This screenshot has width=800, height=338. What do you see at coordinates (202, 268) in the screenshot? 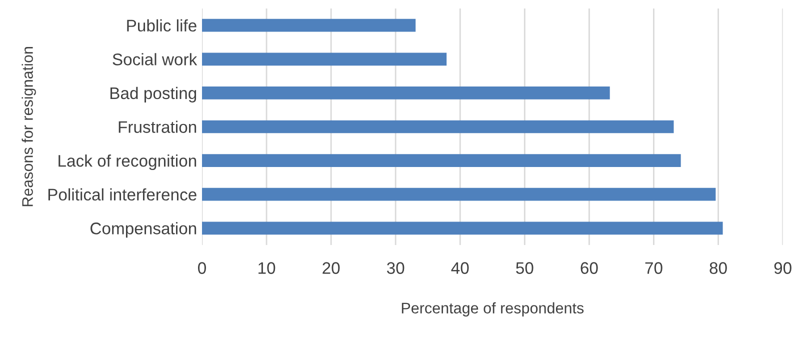
I see `x-tick-label: 0` at bounding box center [202, 268].